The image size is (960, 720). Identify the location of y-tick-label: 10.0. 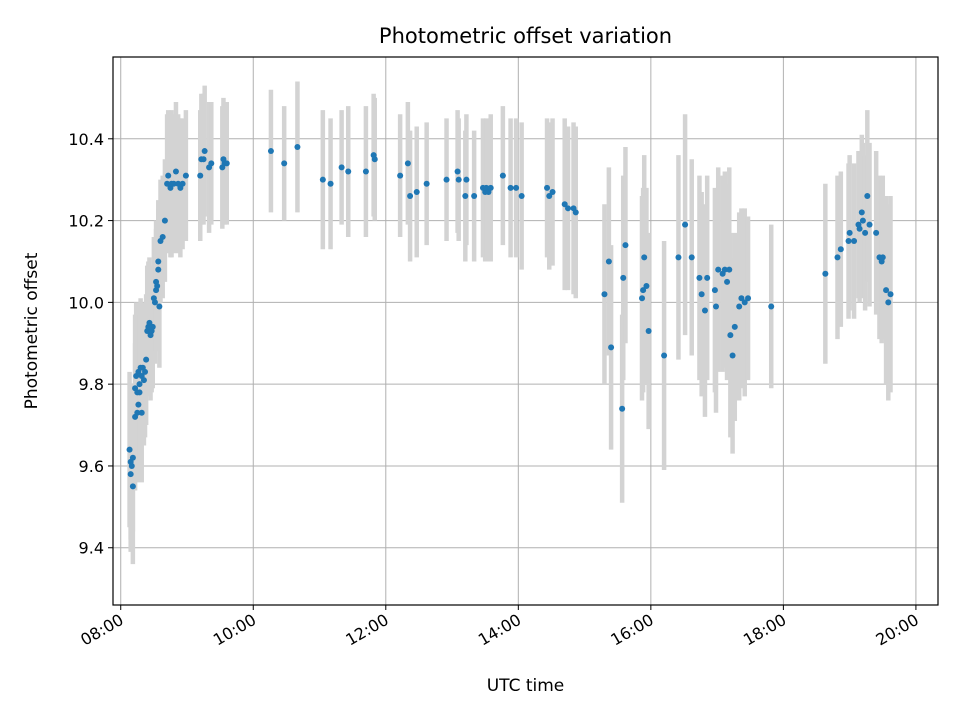
(86, 302).